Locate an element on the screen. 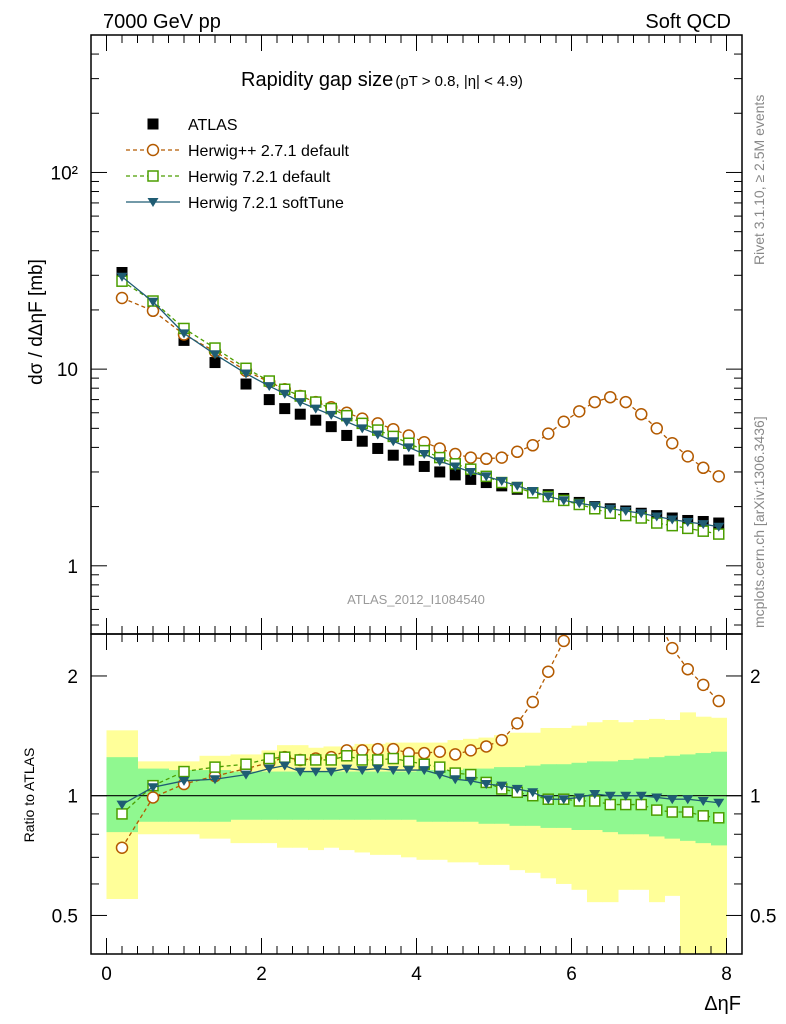 The height and width of the screenshot is (1024, 786). x-tick-label: 0 is located at coordinates (106, 974).